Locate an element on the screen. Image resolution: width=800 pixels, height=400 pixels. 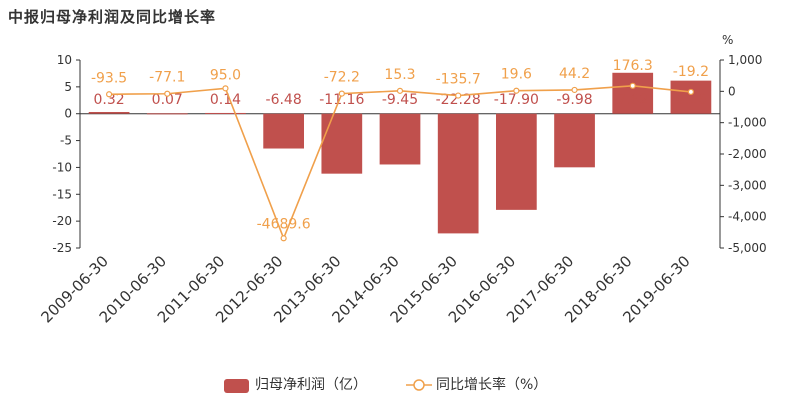
y-right-unit: % is located at coordinates (727, 40).